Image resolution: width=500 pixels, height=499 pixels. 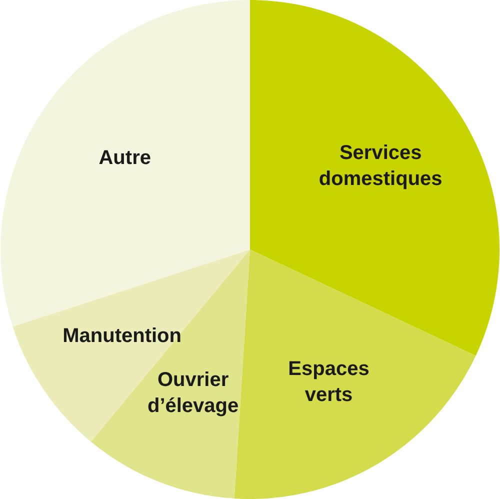 What do you see at coordinates (193, 392) in the screenshot?
I see `slice-label: Ouvrier d’élevage` at bounding box center [193, 392].